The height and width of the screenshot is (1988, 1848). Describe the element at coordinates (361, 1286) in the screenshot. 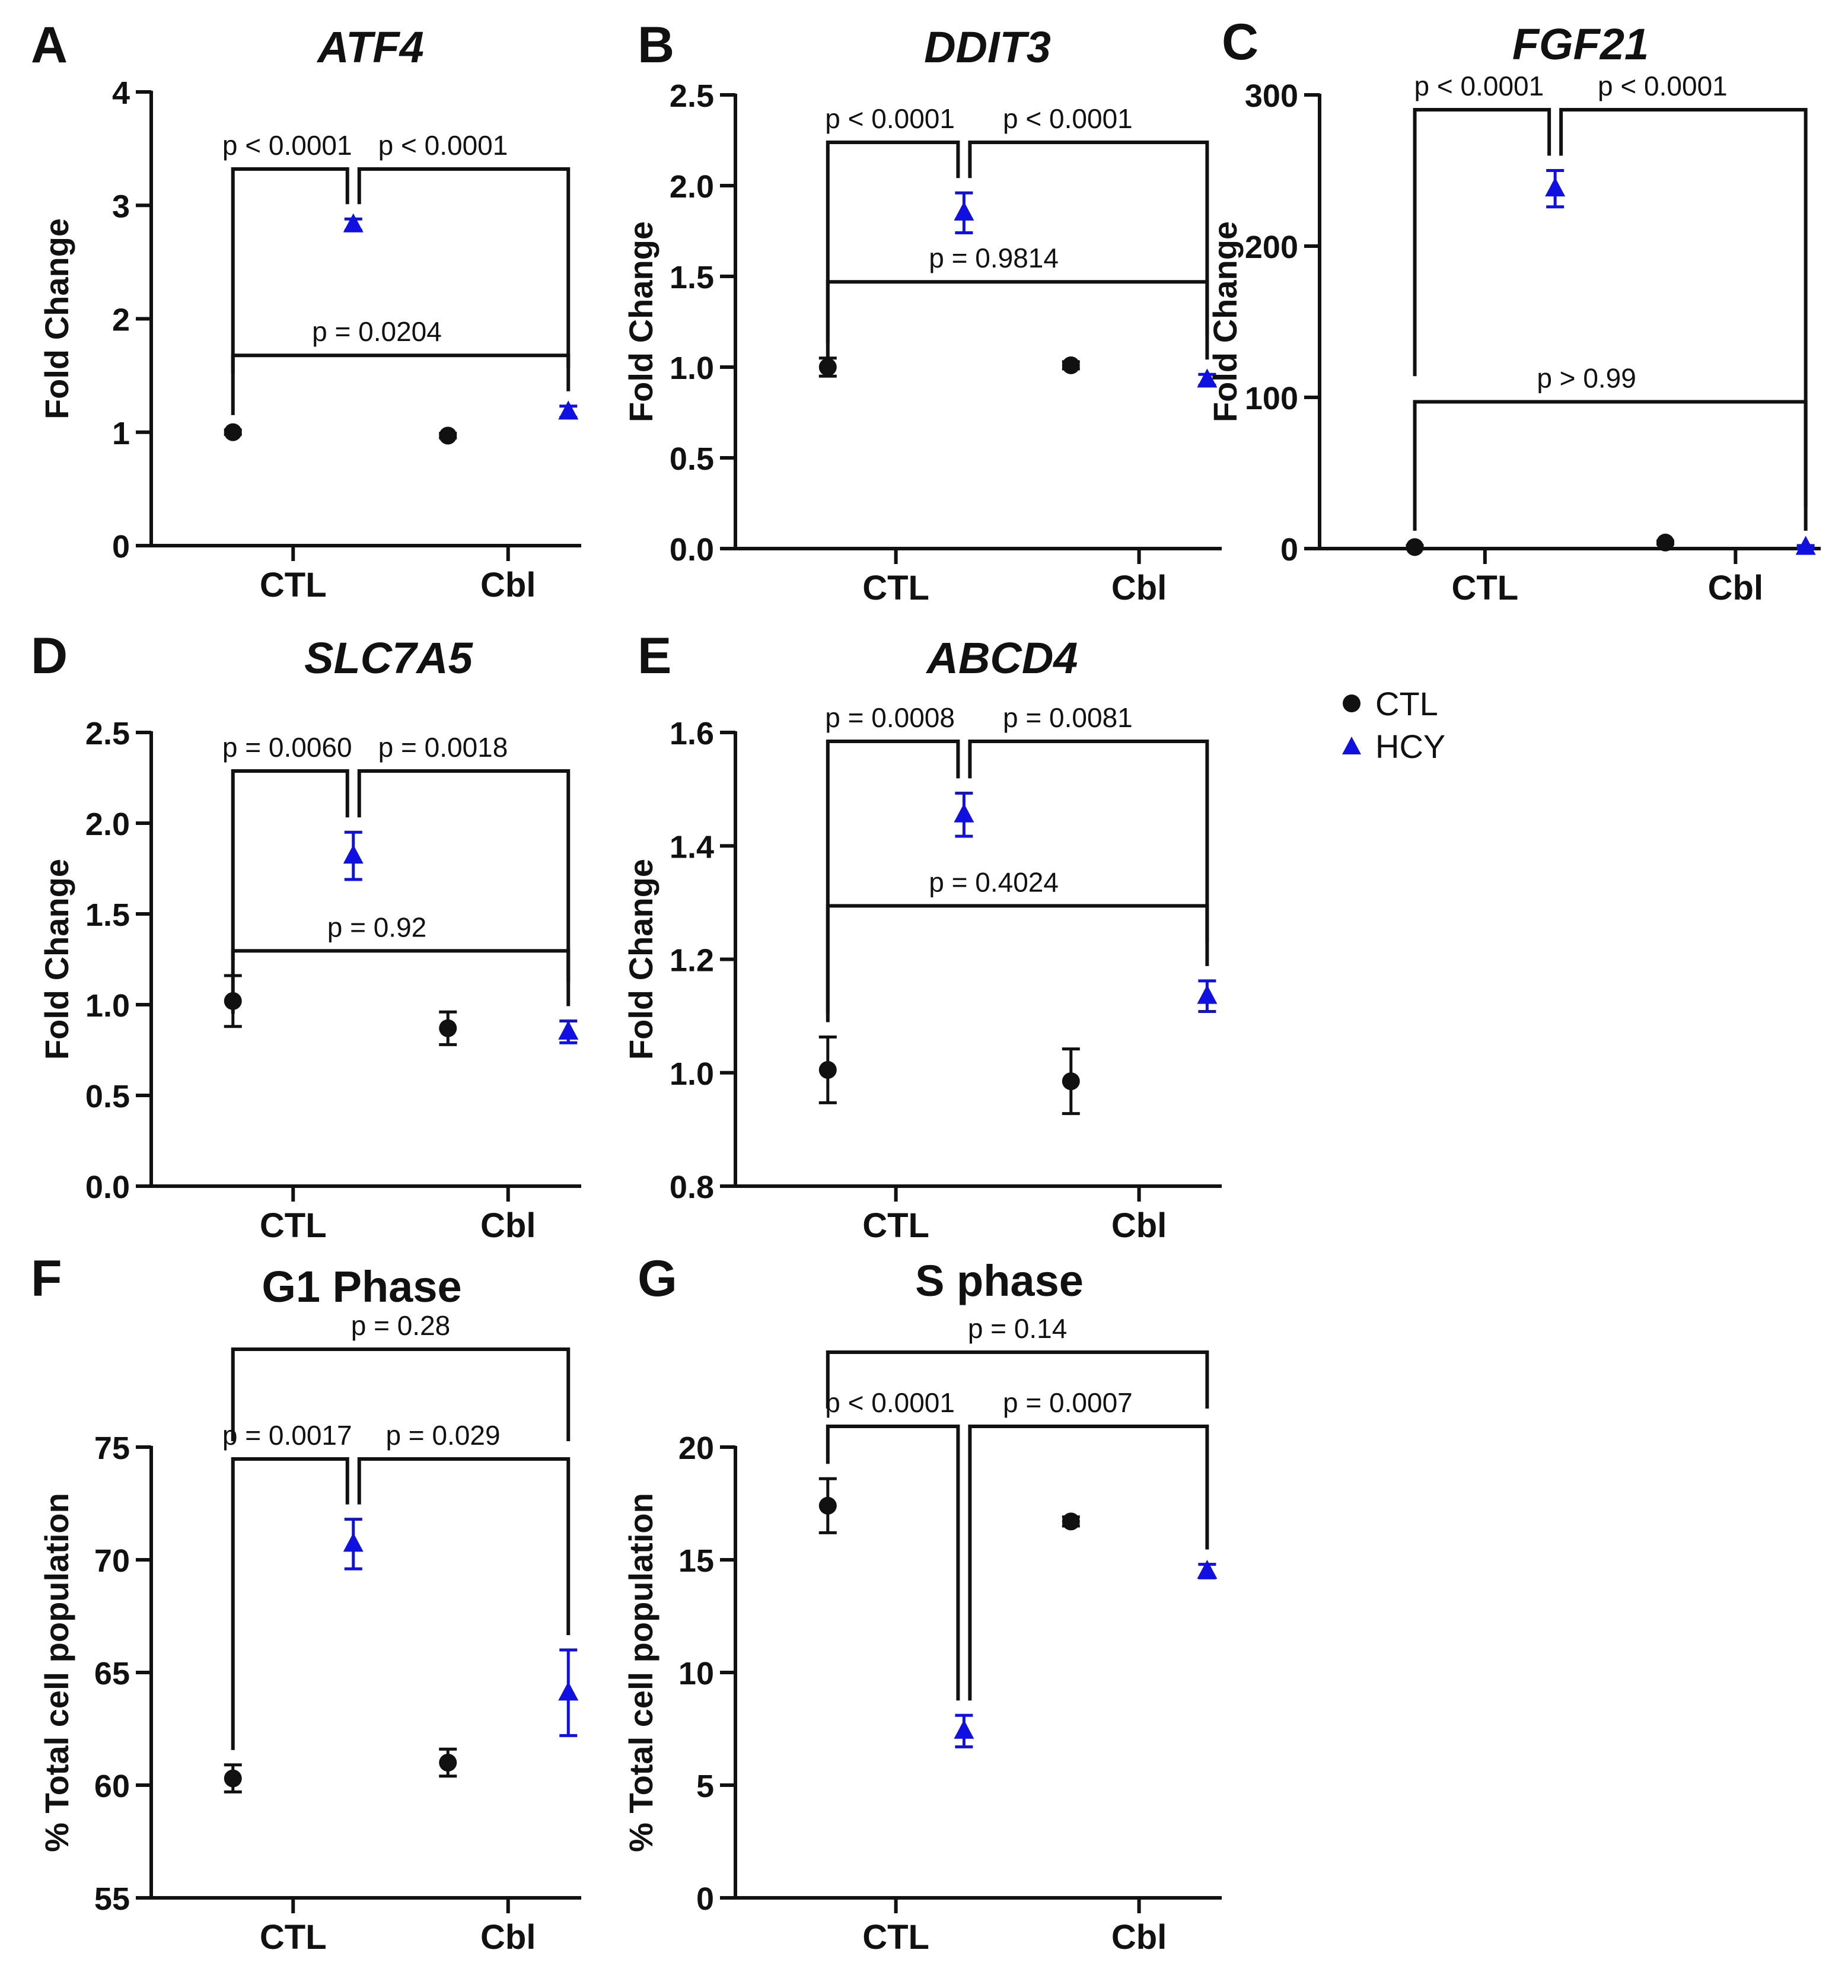

I see `chart-title: G1 Phase` at that location.